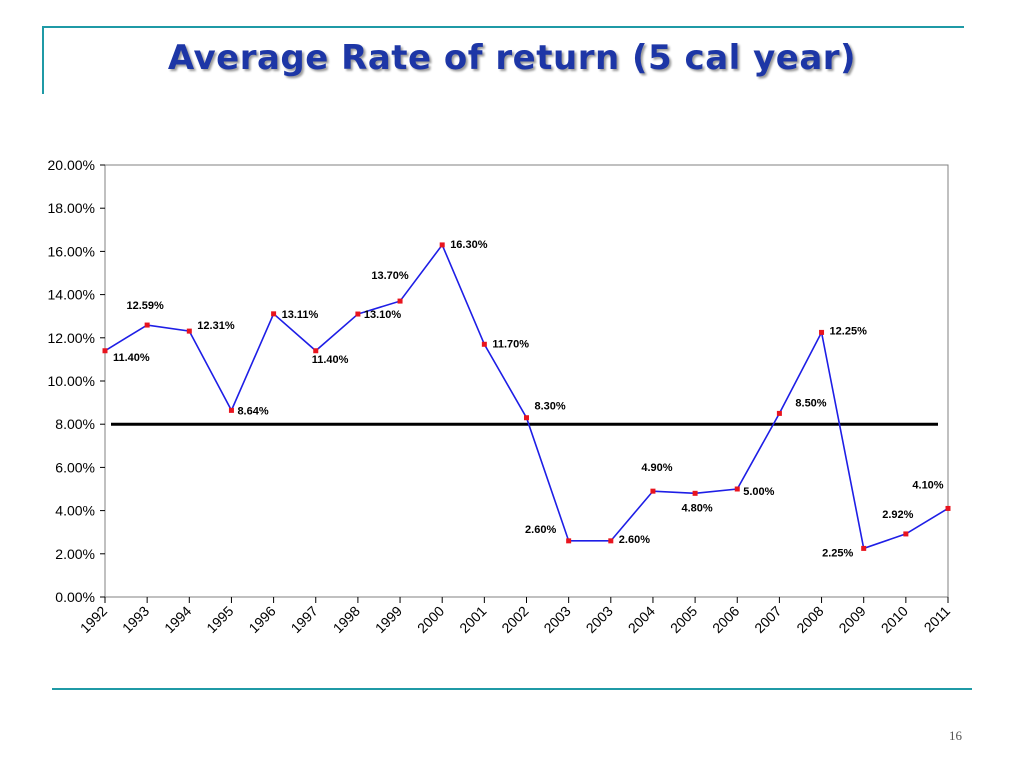 The width and height of the screenshot is (1024, 768). Describe the element at coordinates (725, 619) in the screenshot. I see `x-tick-label: 2006` at that location.